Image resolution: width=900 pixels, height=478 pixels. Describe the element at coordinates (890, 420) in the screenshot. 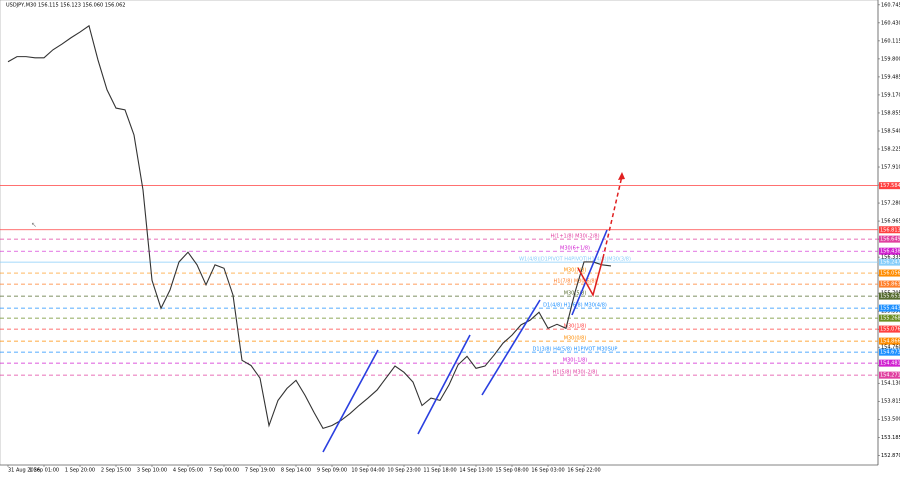

I see `y-tick-label: 153.500` at that location.